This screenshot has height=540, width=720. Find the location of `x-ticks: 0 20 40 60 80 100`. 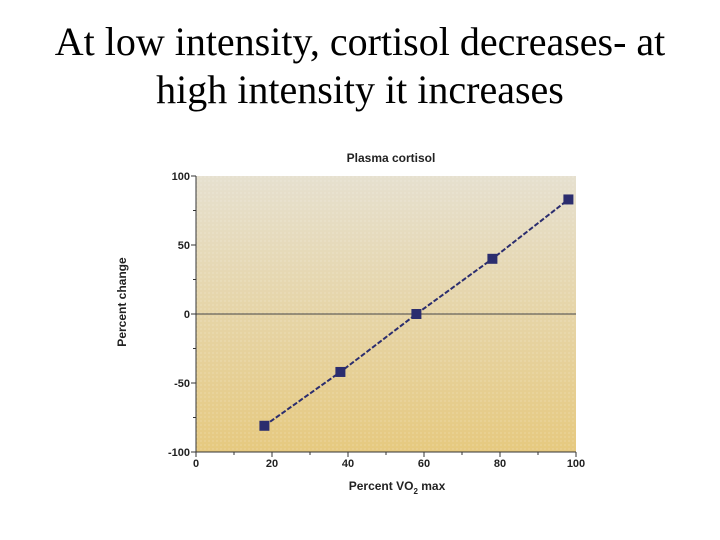

x-ticks: 0 20 40 60 80 100 is located at coordinates (389, 461).